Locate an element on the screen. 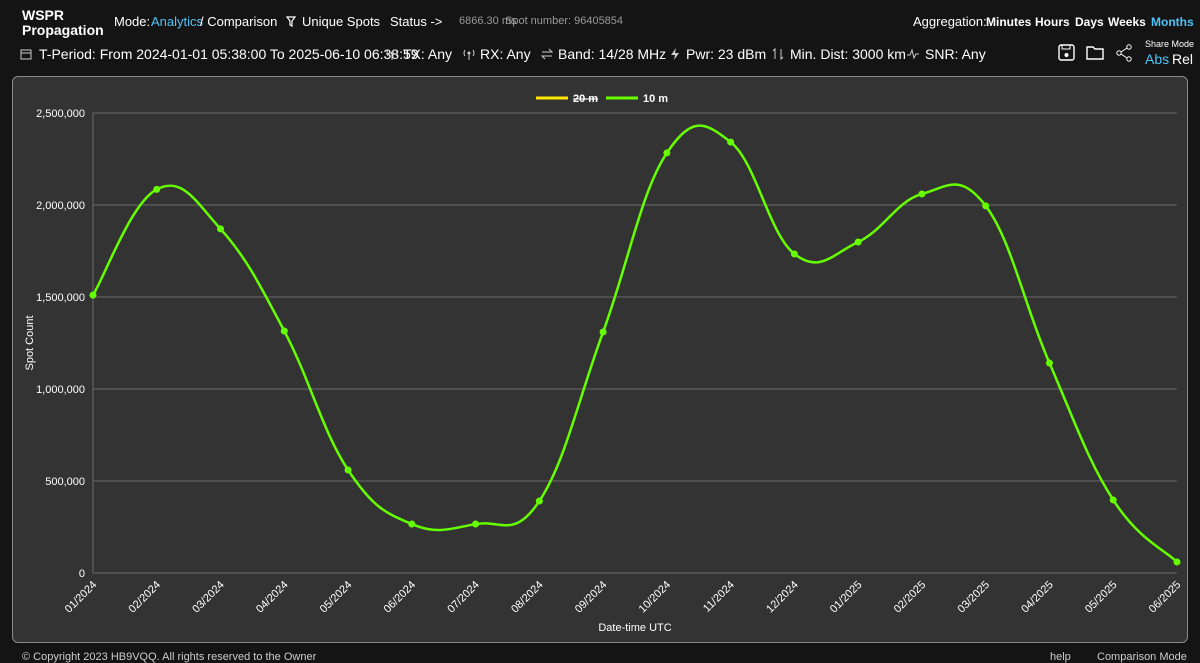  comparison-mode-link: Comparison Mode is located at coordinates (1142, 657).